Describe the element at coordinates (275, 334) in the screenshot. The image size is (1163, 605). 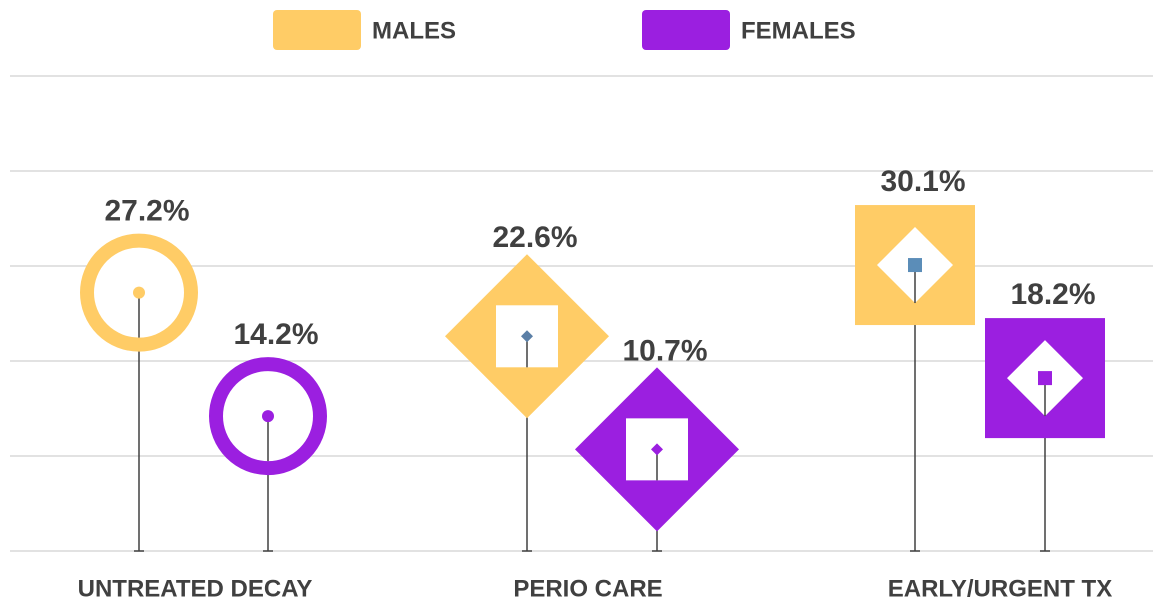
I see `value-label: 14.2%` at that location.